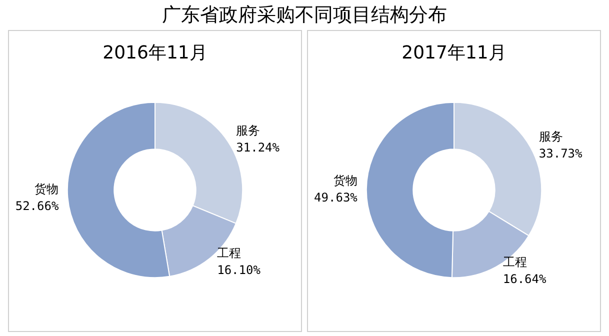 This screenshot has height=336, width=609. I want to click on chart-subtitle: 2016年11月, so click(155, 53).